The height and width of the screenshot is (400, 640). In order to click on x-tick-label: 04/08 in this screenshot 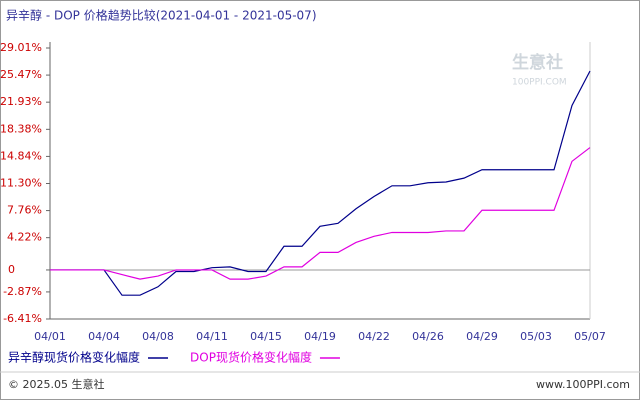, I will do `click(158, 336)`.